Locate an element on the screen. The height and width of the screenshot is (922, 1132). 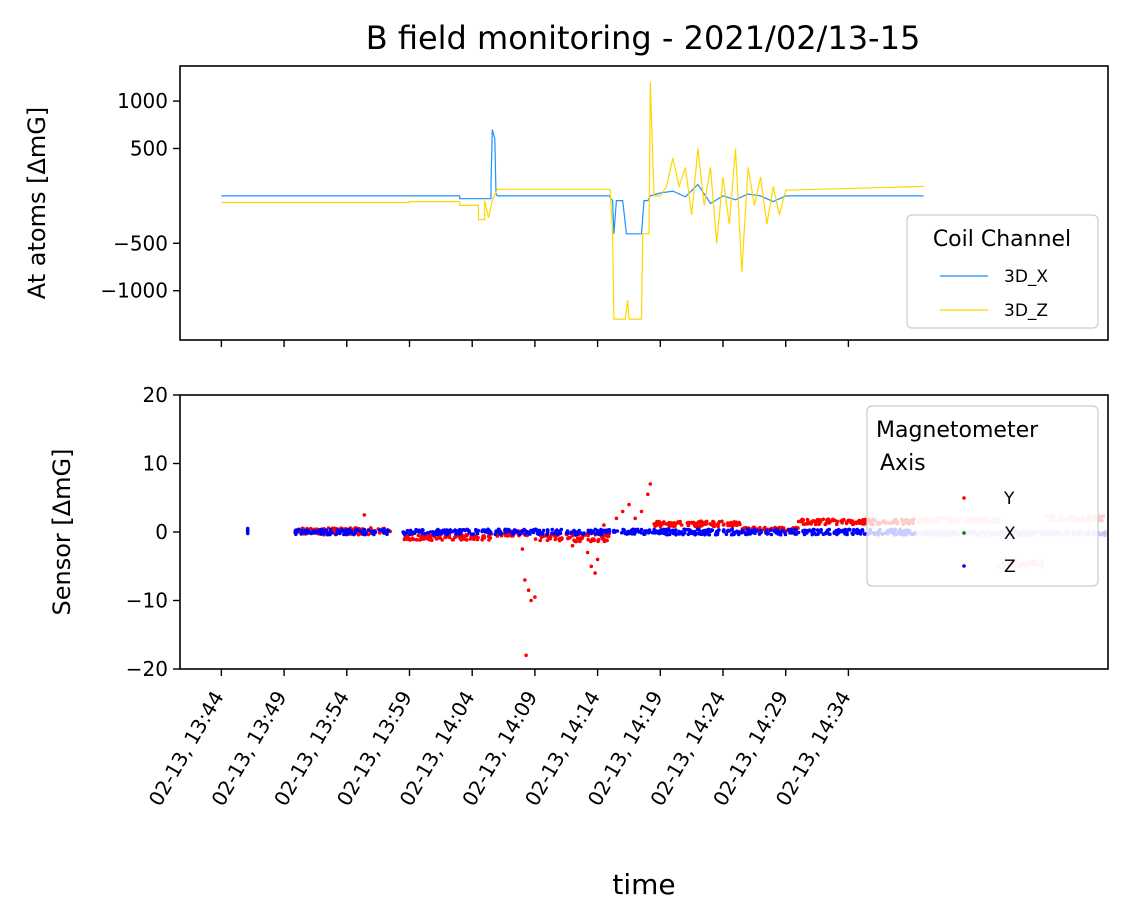
legend-title-line1: Magnetometer is located at coordinates (957, 430).